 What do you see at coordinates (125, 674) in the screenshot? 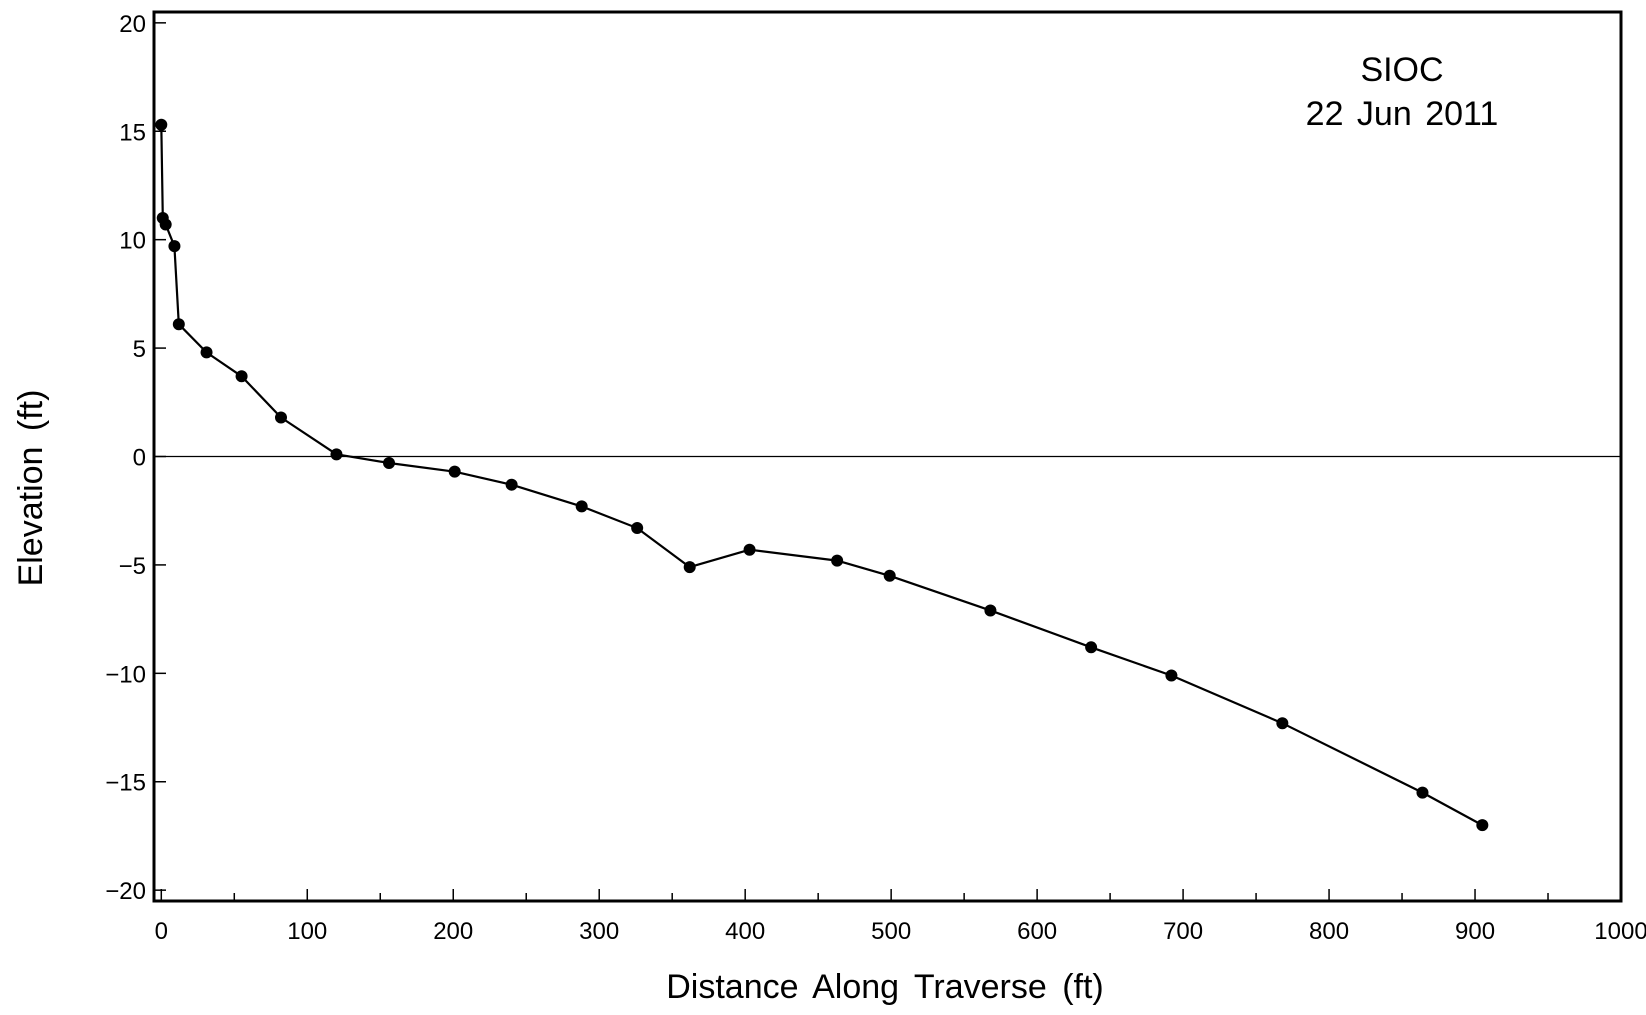
I see `y-tick-label: −10` at bounding box center [125, 674].